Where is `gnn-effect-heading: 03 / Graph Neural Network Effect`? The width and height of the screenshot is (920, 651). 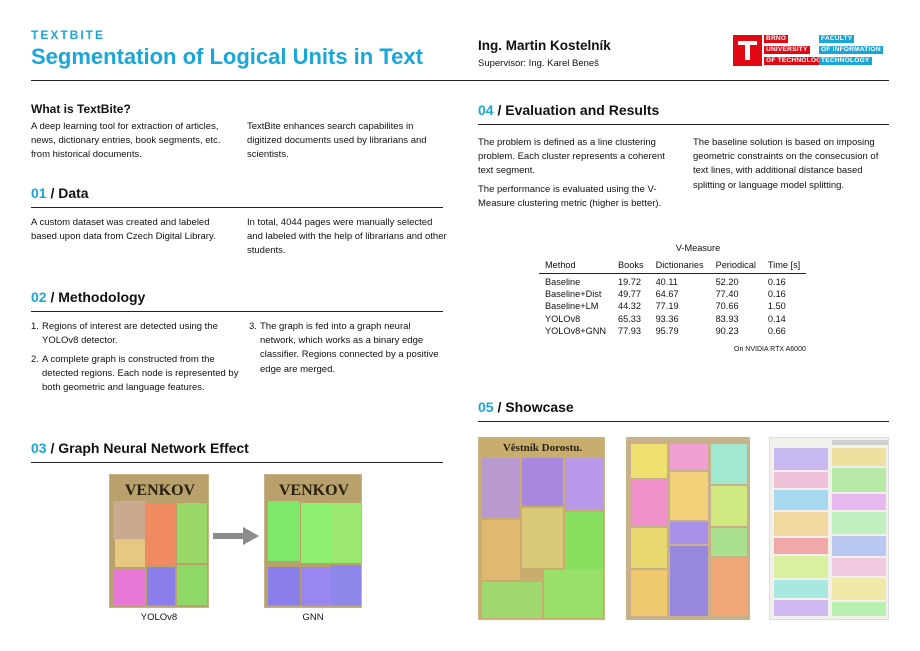 gnn-effect-heading: 03 / Graph Neural Network Effect is located at coordinates (140, 448).